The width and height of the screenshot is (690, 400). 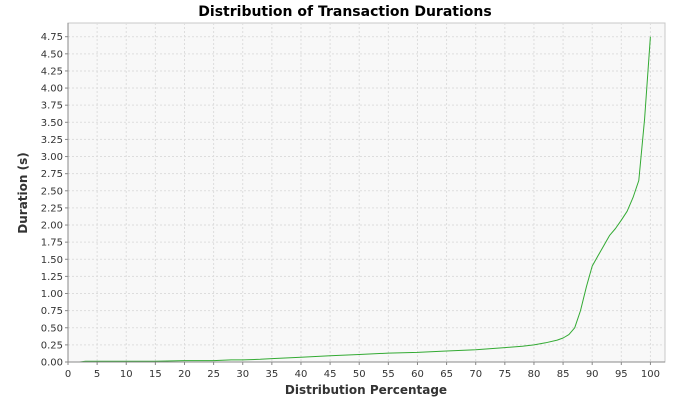 I want to click on y-tick-label-9: 2.25, so click(x=52, y=208).